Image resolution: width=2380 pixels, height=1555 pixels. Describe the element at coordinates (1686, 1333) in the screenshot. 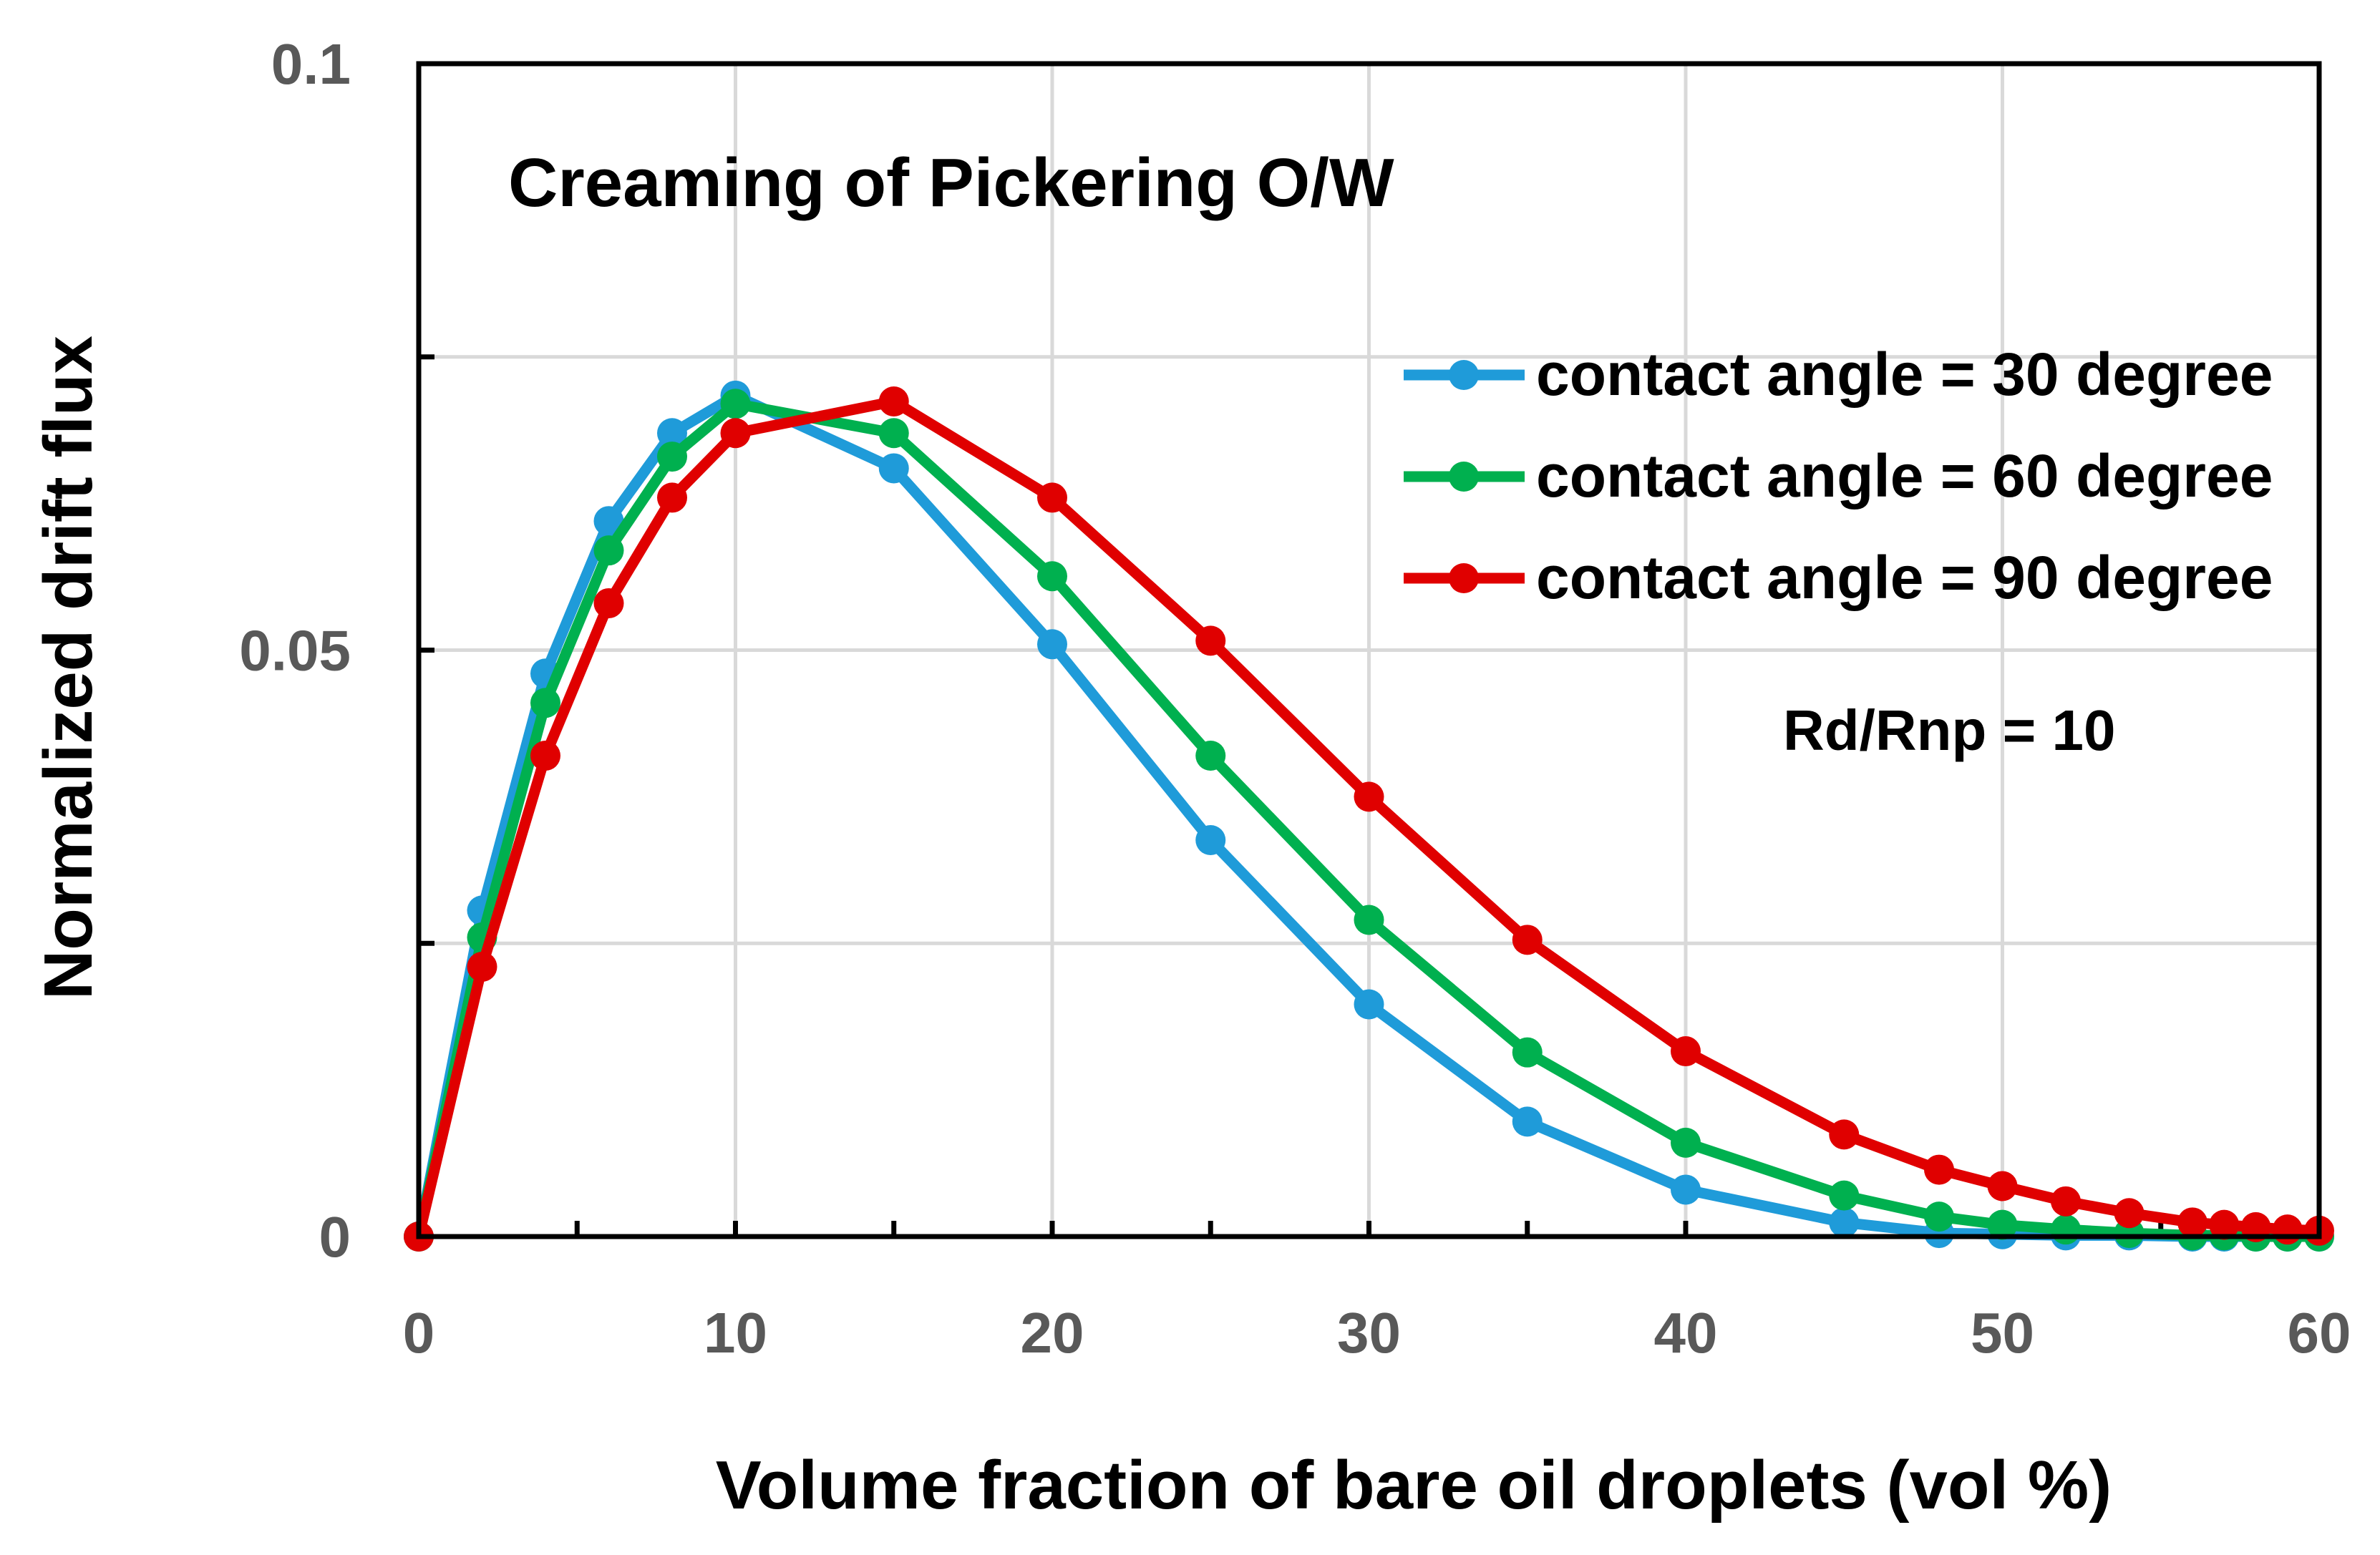

I see `x-tick-label: 40` at that location.